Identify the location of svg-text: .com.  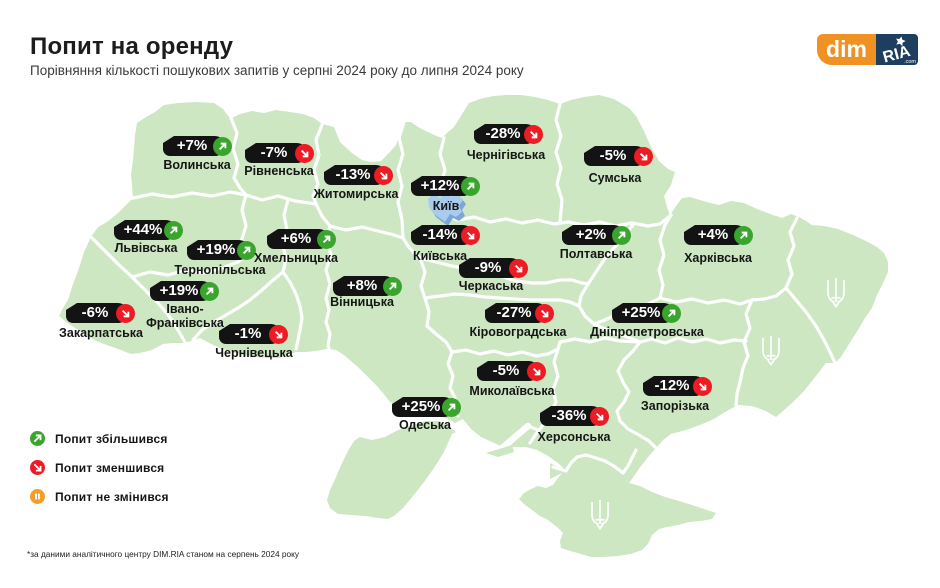
(910, 62).